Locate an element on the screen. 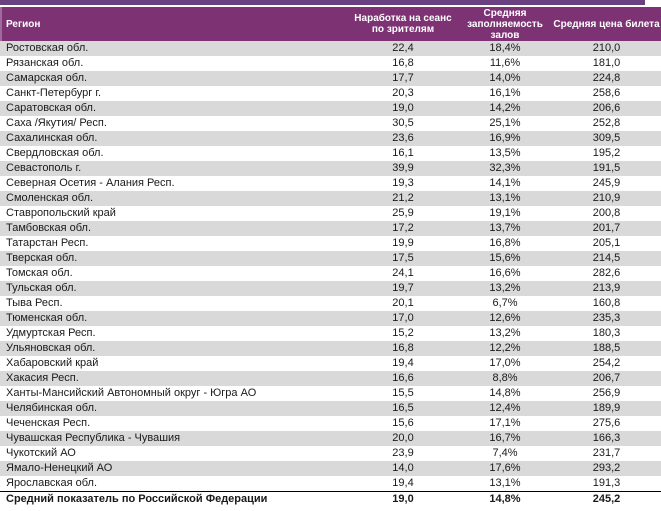  occupancy-value: 17,6% is located at coordinates (505, 468).